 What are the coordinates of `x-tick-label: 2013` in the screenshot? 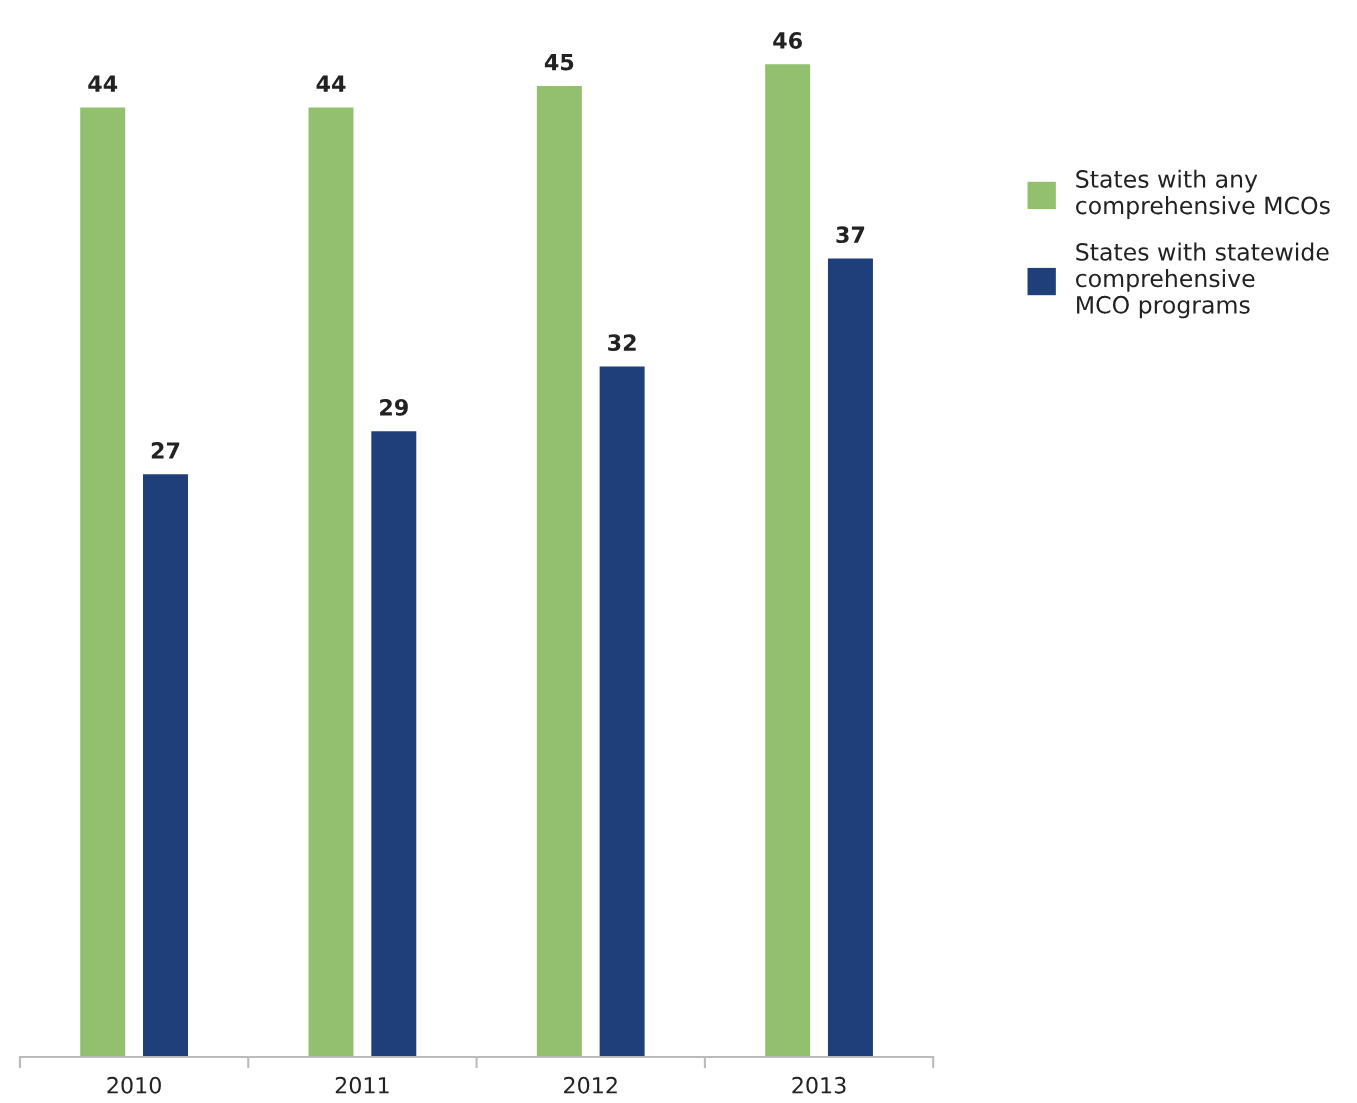 It's located at (819, 1085).